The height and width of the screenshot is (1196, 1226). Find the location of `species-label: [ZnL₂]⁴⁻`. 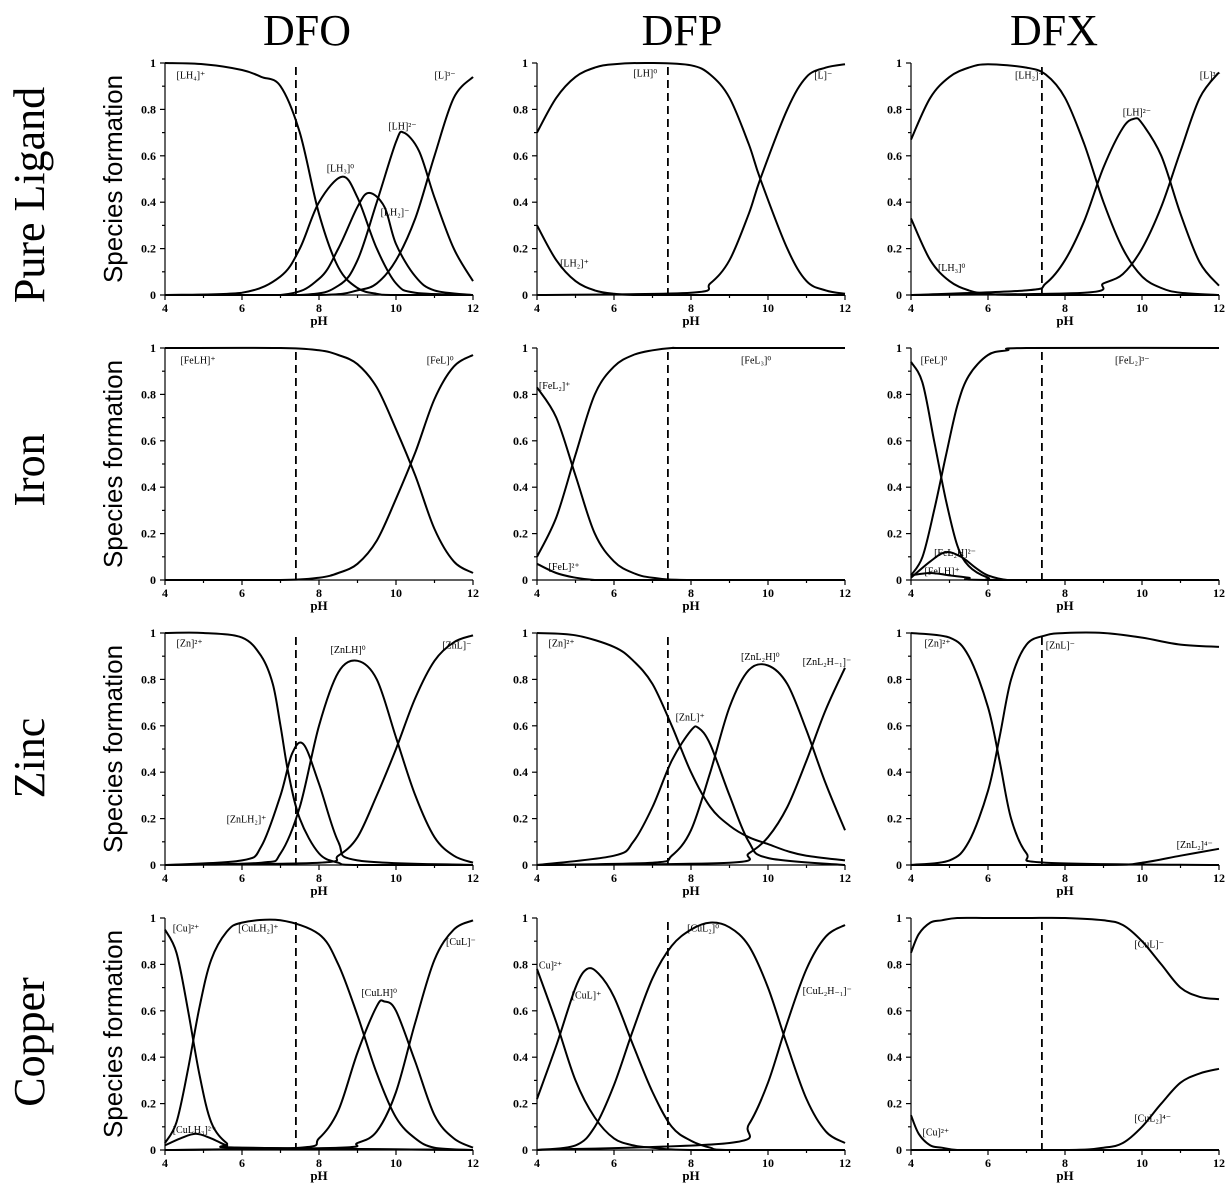

species-label: [ZnL₂]⁴⁻ is located at coordinates (1195, 845).